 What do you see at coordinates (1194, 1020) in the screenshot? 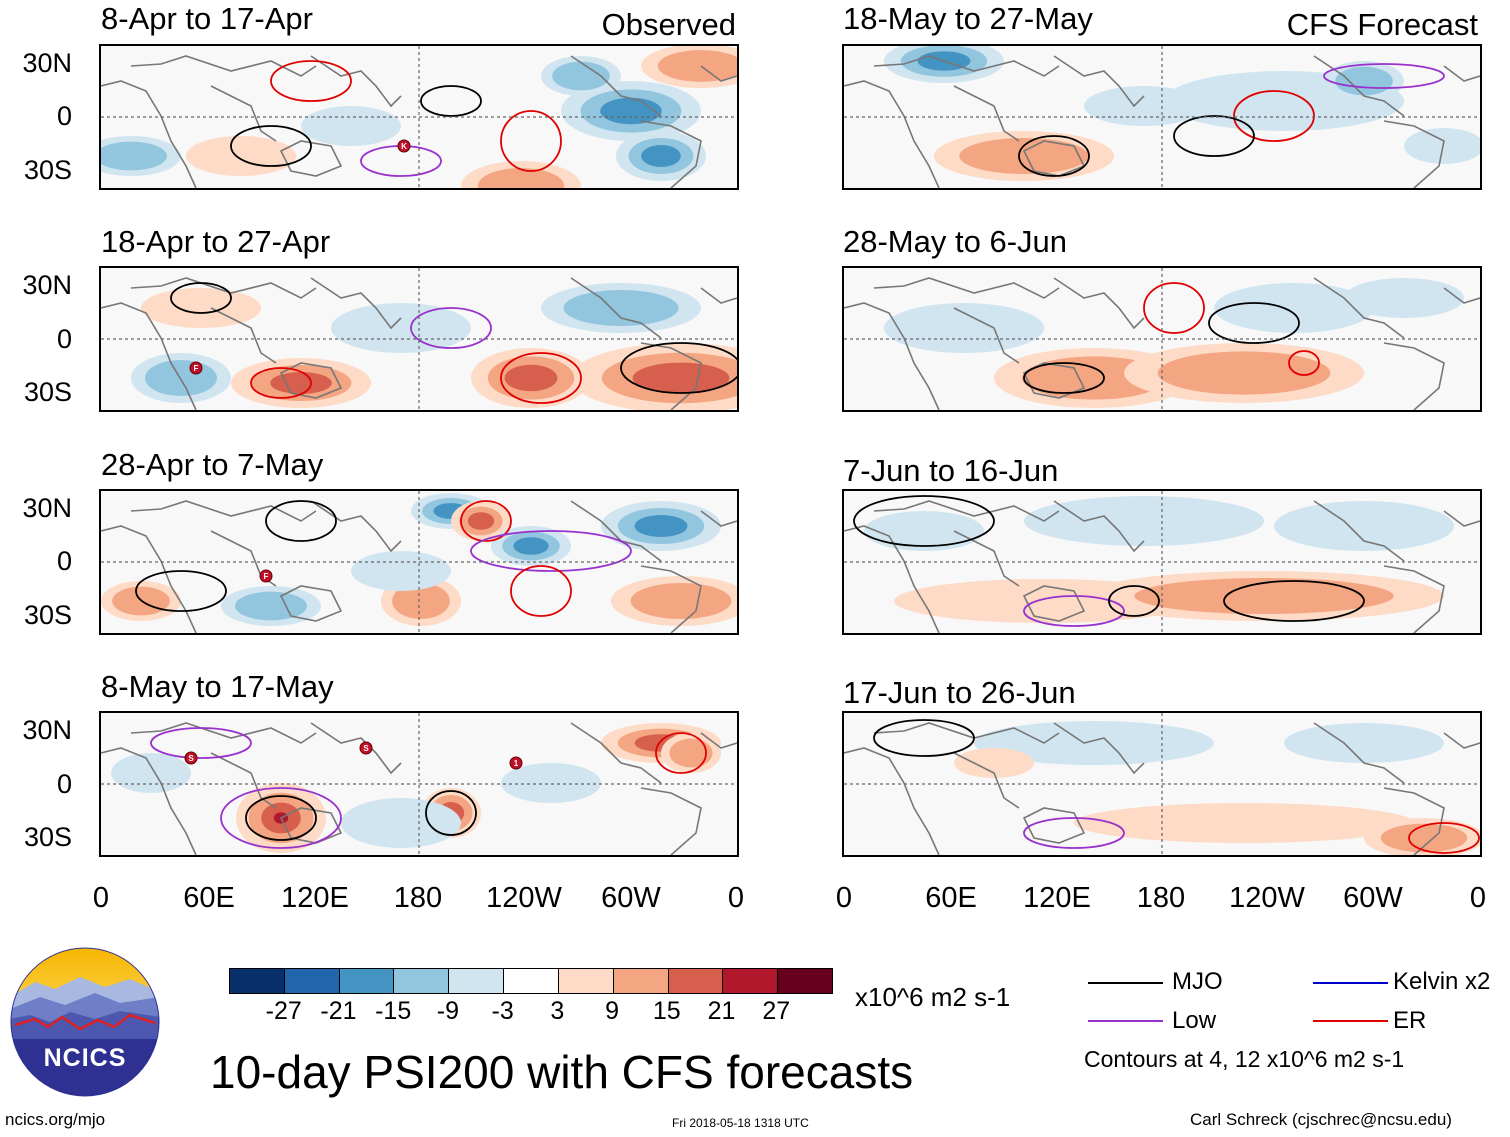
I see `low-legend-label: Low` at bounding box center [1194, 1020].